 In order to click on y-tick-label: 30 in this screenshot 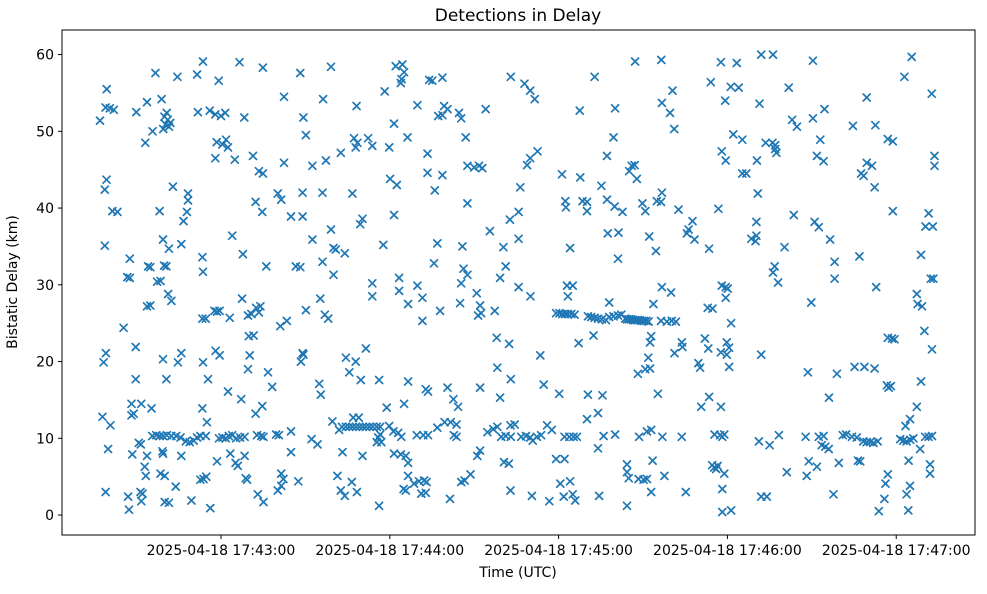, I will do `click(45, 286)`.